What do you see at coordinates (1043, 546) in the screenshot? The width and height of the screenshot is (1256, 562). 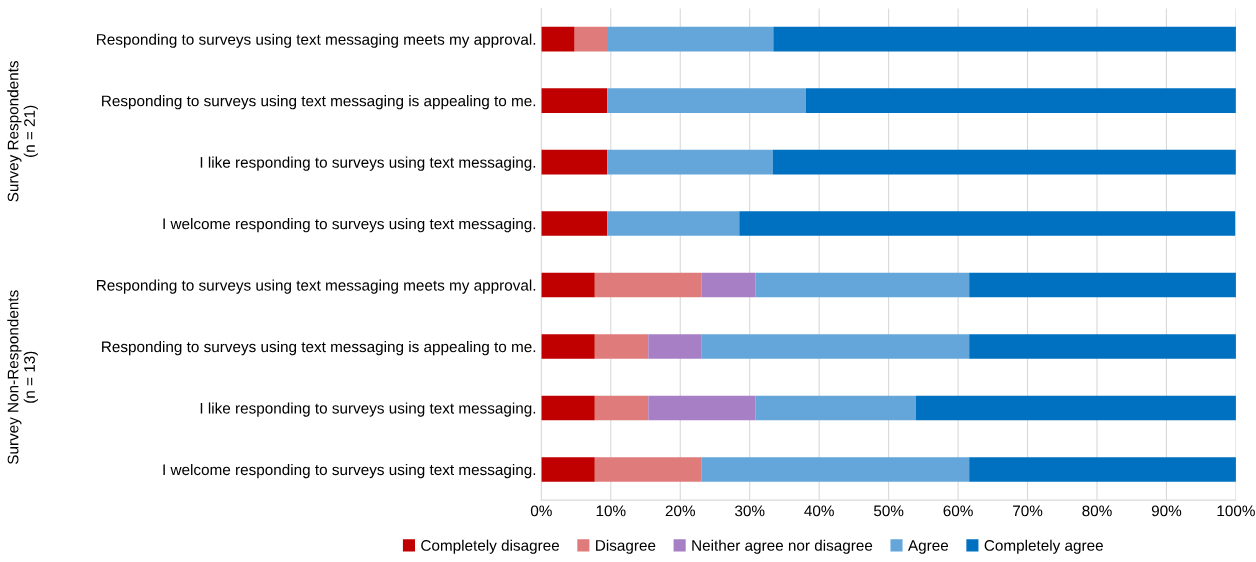 I see `legend-label: Completely agree` at bounding box center [1043, 546].